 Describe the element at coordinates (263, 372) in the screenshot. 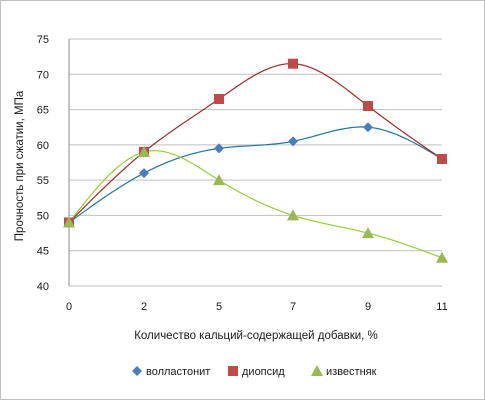

I see `legend-label: диопсид` at that location.